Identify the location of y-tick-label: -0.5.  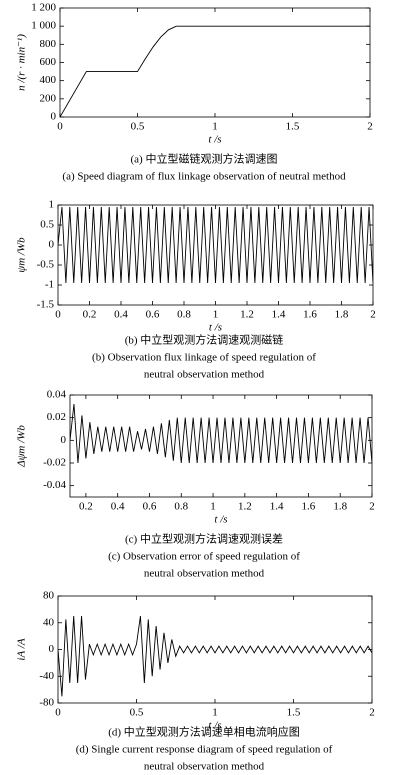
(46, 265).